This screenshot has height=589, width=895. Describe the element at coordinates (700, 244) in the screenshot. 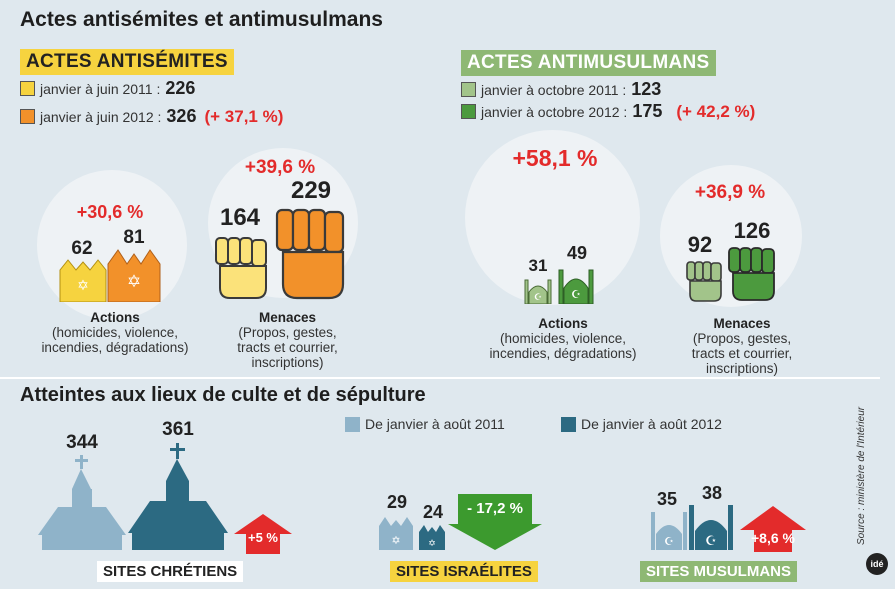

I see `antimusulmans-menaces-2011: 92` at that location.